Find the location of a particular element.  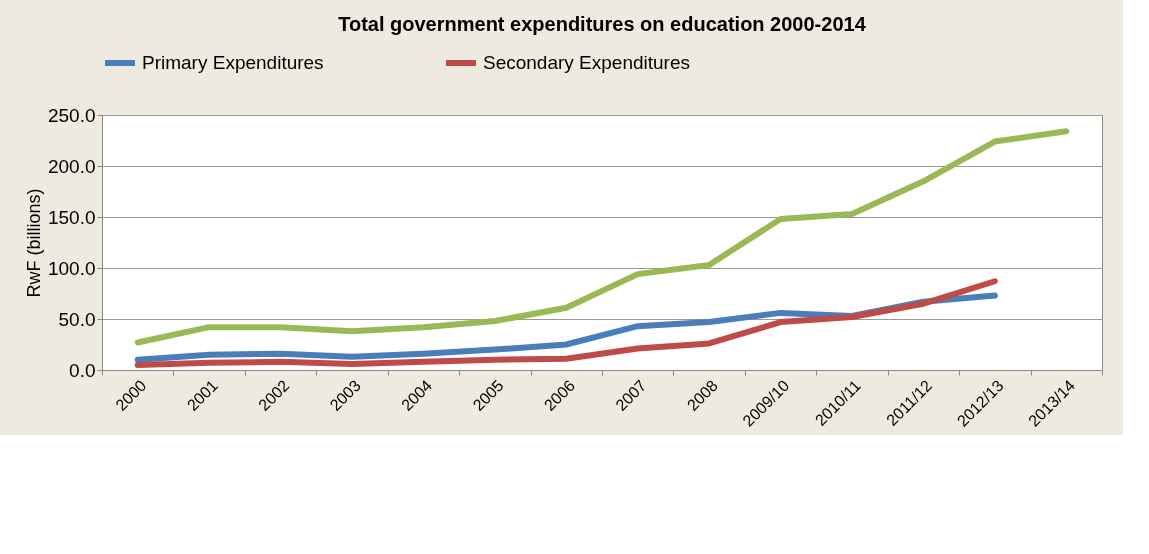

y-tick-label: 150.0 is located at coordinates (71, 217).